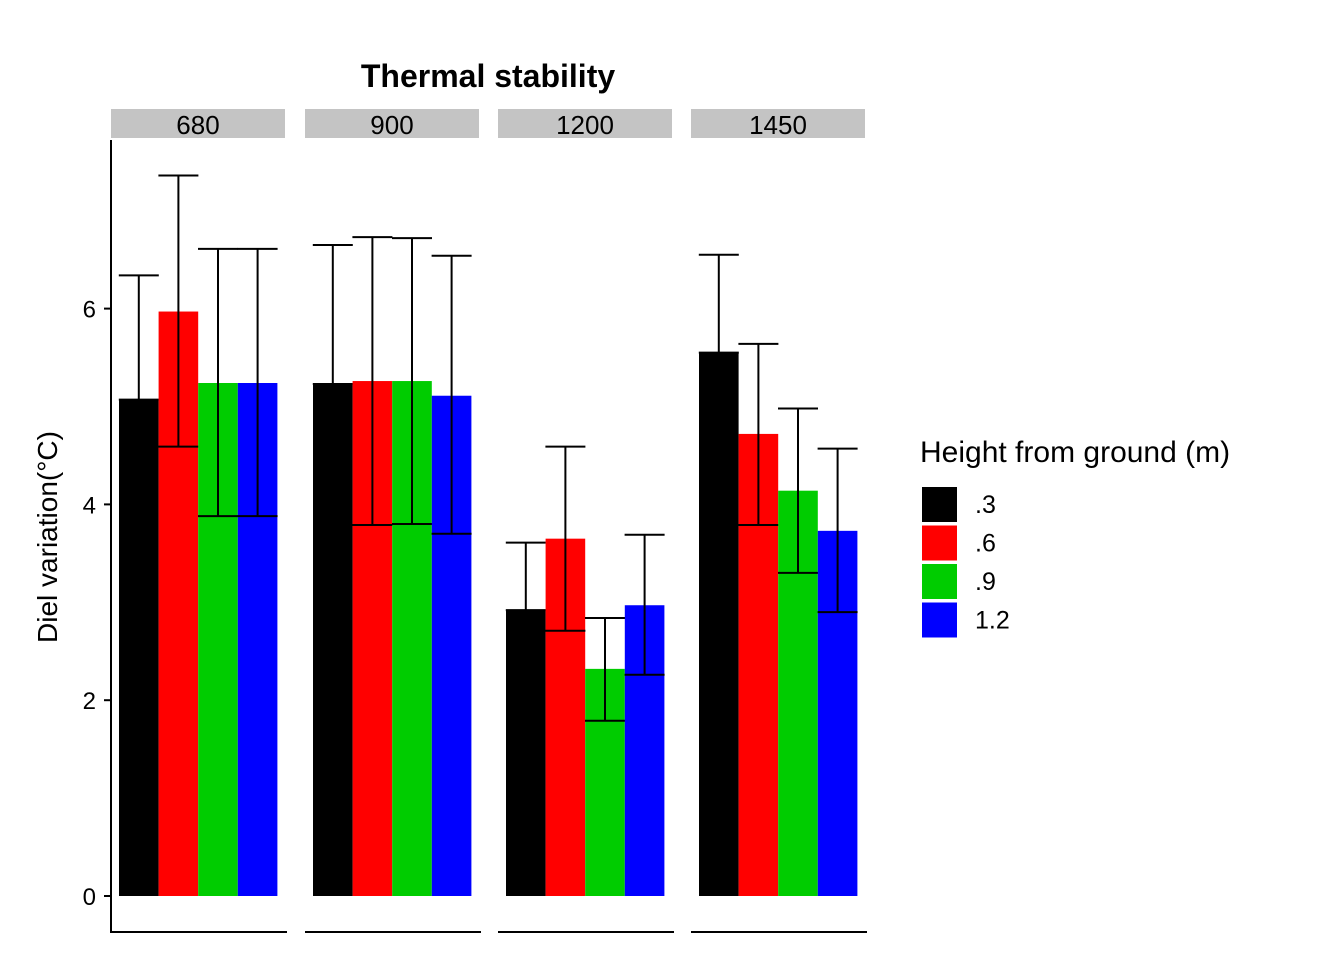 This screenshot has width=1344, height=960. What do you see at coordinates (526, 753) in the screenshot?
I see `bar-1200-.3` at bounding box center [526, 753].